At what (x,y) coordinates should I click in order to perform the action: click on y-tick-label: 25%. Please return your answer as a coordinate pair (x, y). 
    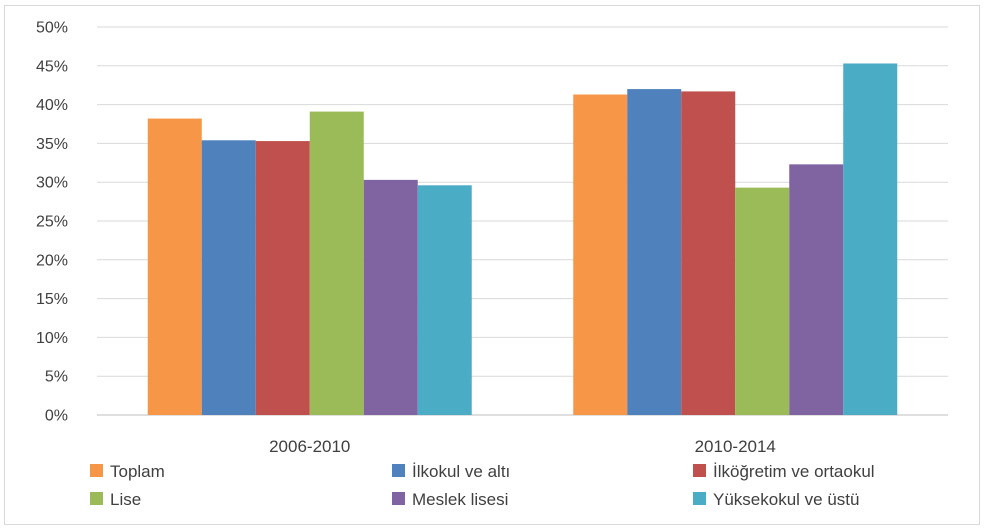
    Looking at the image, I should click on (52, 222).